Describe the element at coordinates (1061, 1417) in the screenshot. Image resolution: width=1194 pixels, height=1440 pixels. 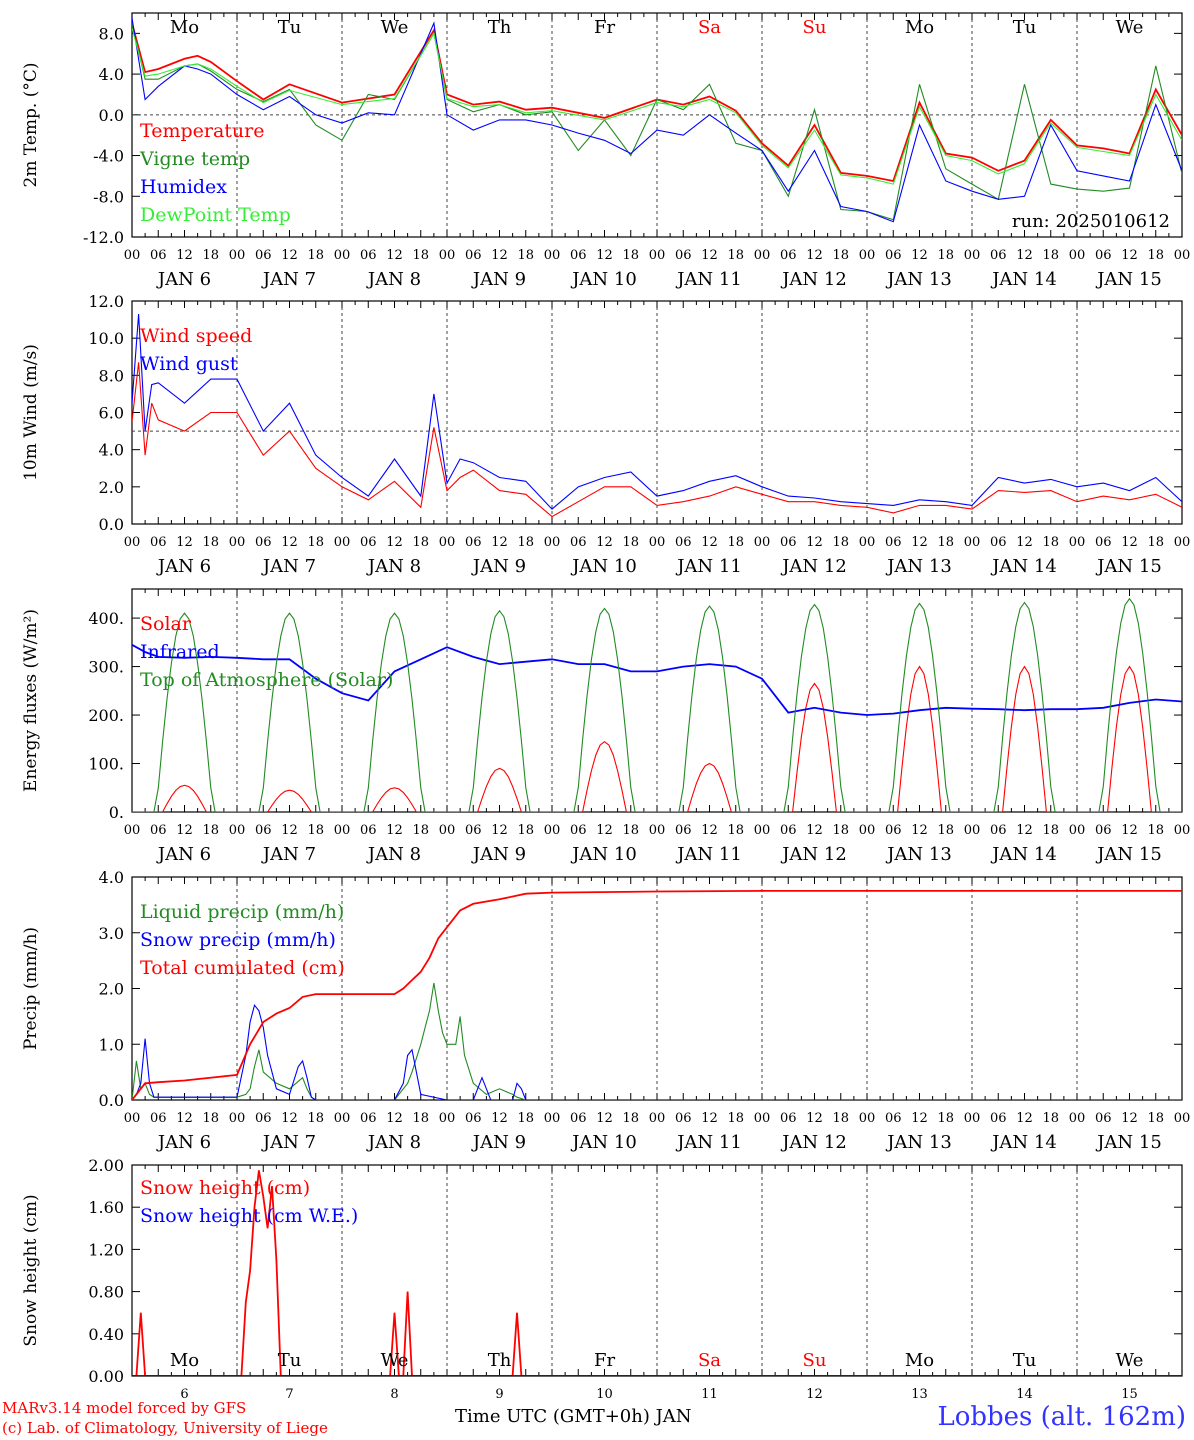
I see `station-name: Lobbes (alt. 162m)` at that location.